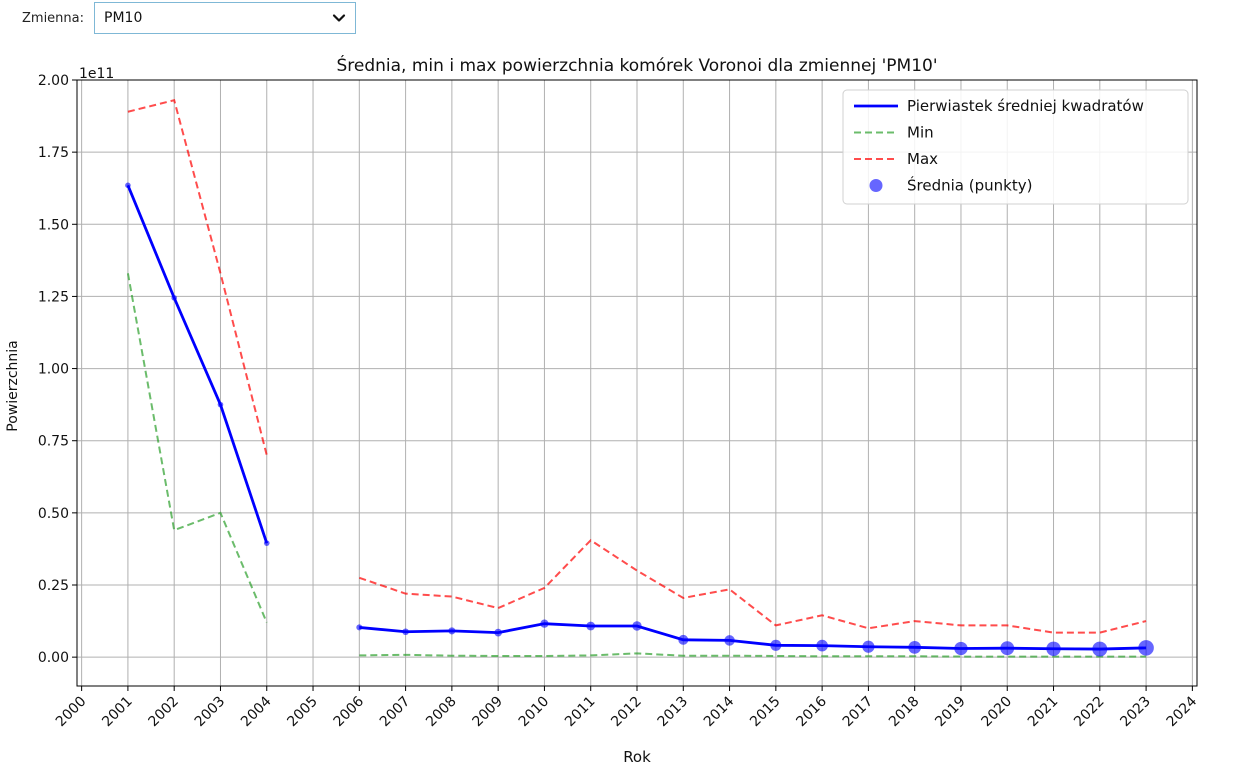 The height and width of the screenshot is (767, 1237). What do you see at coordinates (123, 18) in the screenshot?
I see `variable-dropdown-value: PM10` at bounding box center [123, 18].